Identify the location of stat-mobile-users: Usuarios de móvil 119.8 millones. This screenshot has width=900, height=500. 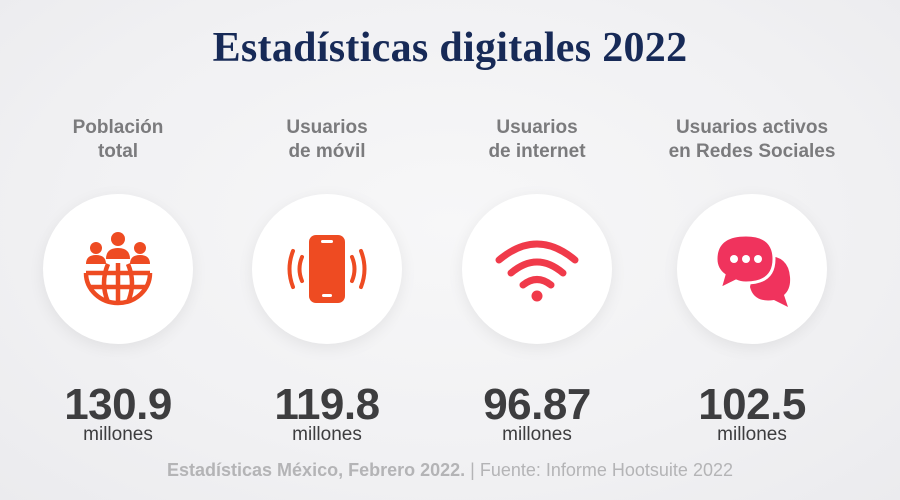
(327, 281).